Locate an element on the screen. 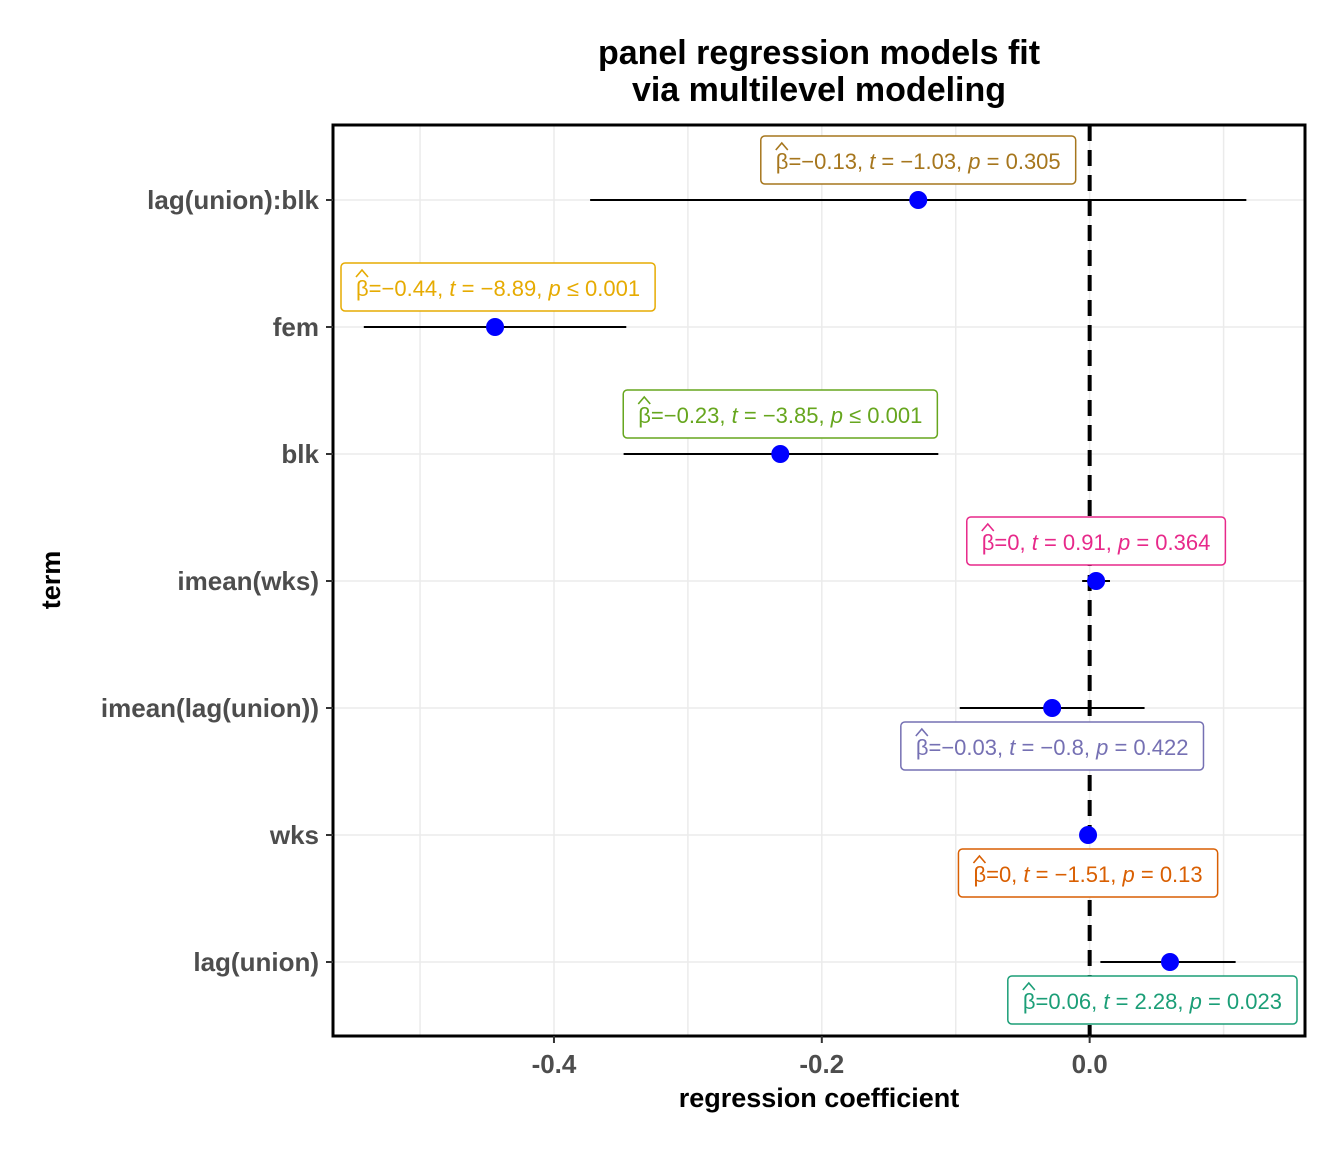  estimate-label: β=0, t = 0.91, p = 0.364 is located at coordinates (1096, 541).